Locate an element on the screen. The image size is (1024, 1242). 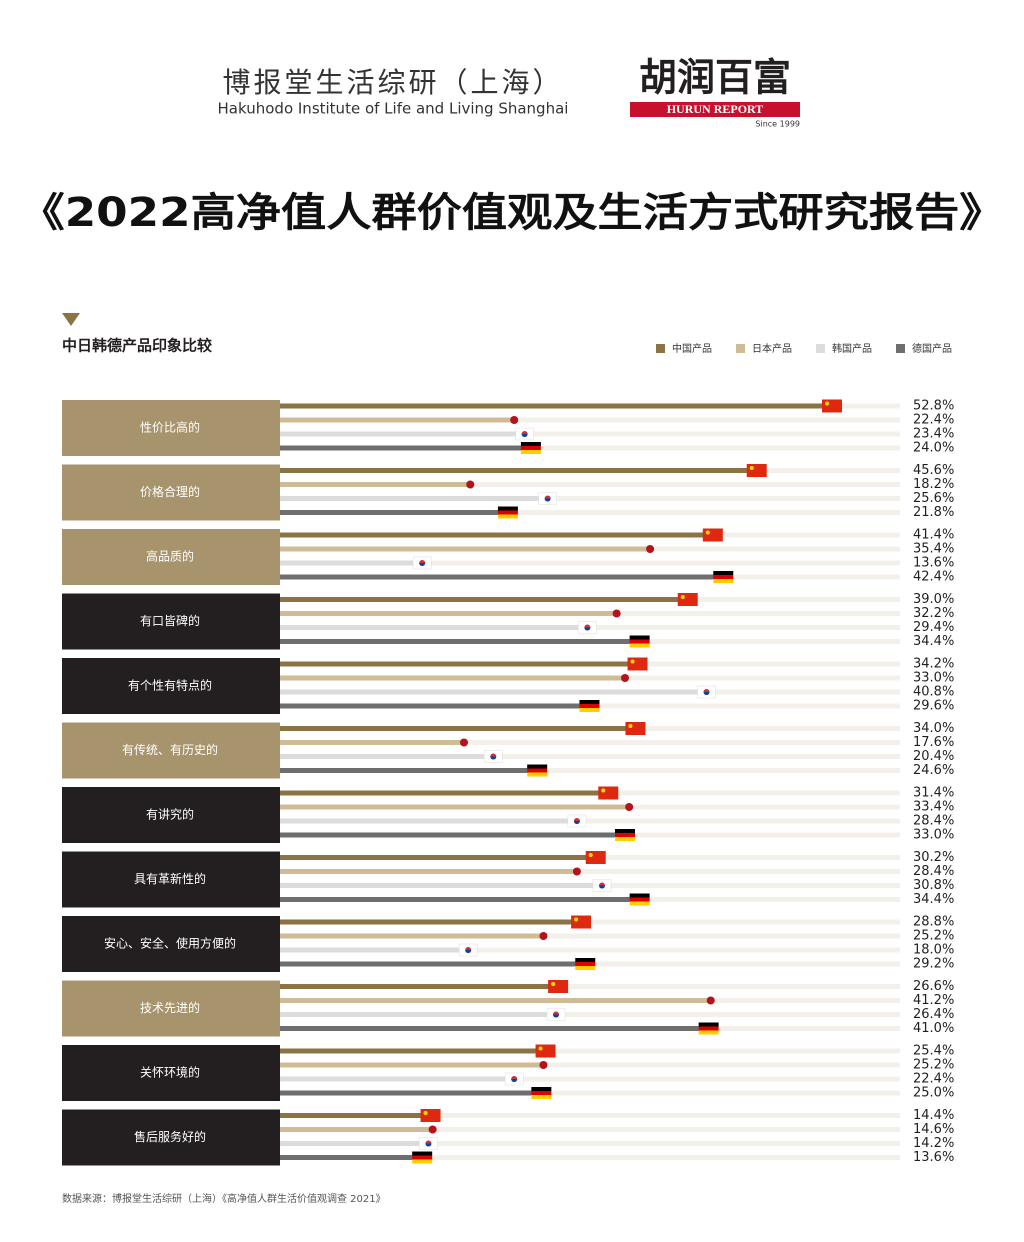
value-label: 30.2% is located at coordinates (933, 857).